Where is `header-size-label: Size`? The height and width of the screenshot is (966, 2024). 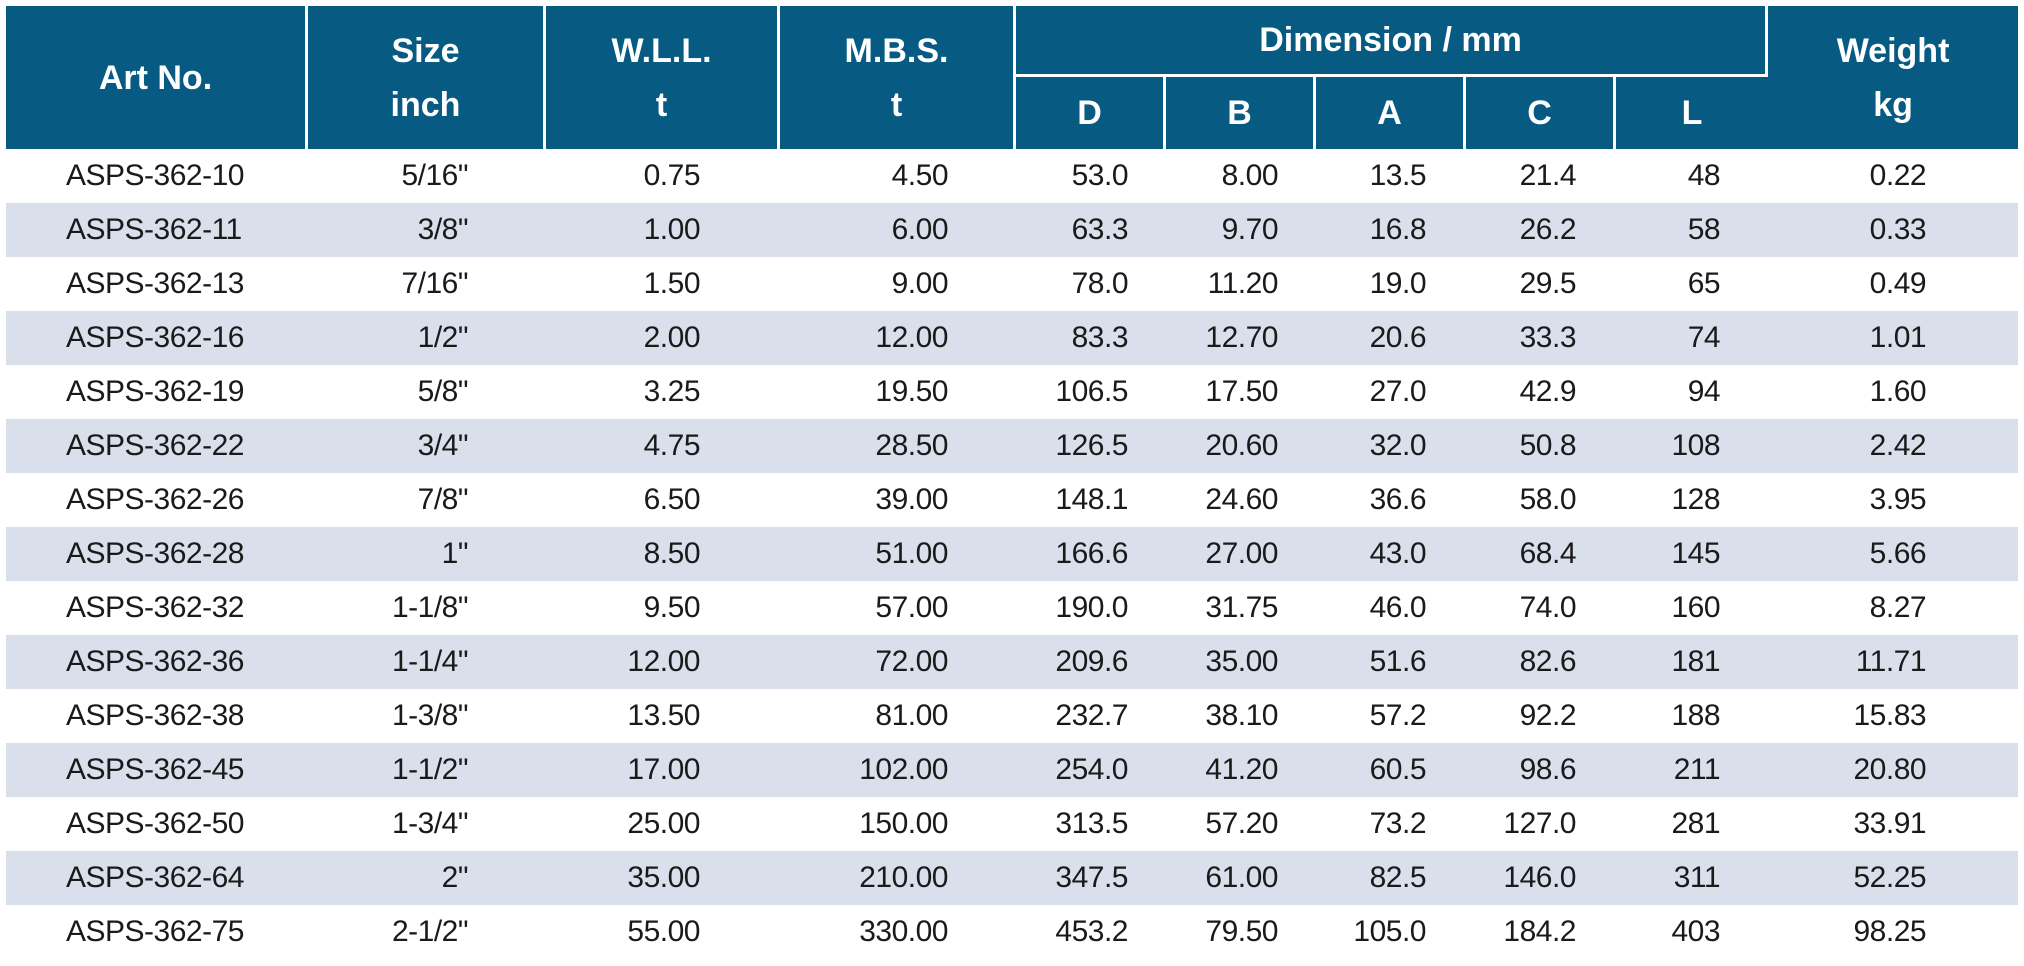
header-size-label: Size is located at coordinates (425, 50).